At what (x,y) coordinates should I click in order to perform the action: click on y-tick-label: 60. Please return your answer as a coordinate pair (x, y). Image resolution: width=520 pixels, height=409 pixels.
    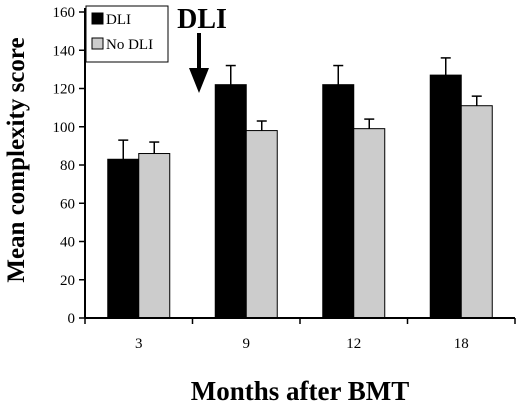
    Looking at the image, I should click on (67, 204).